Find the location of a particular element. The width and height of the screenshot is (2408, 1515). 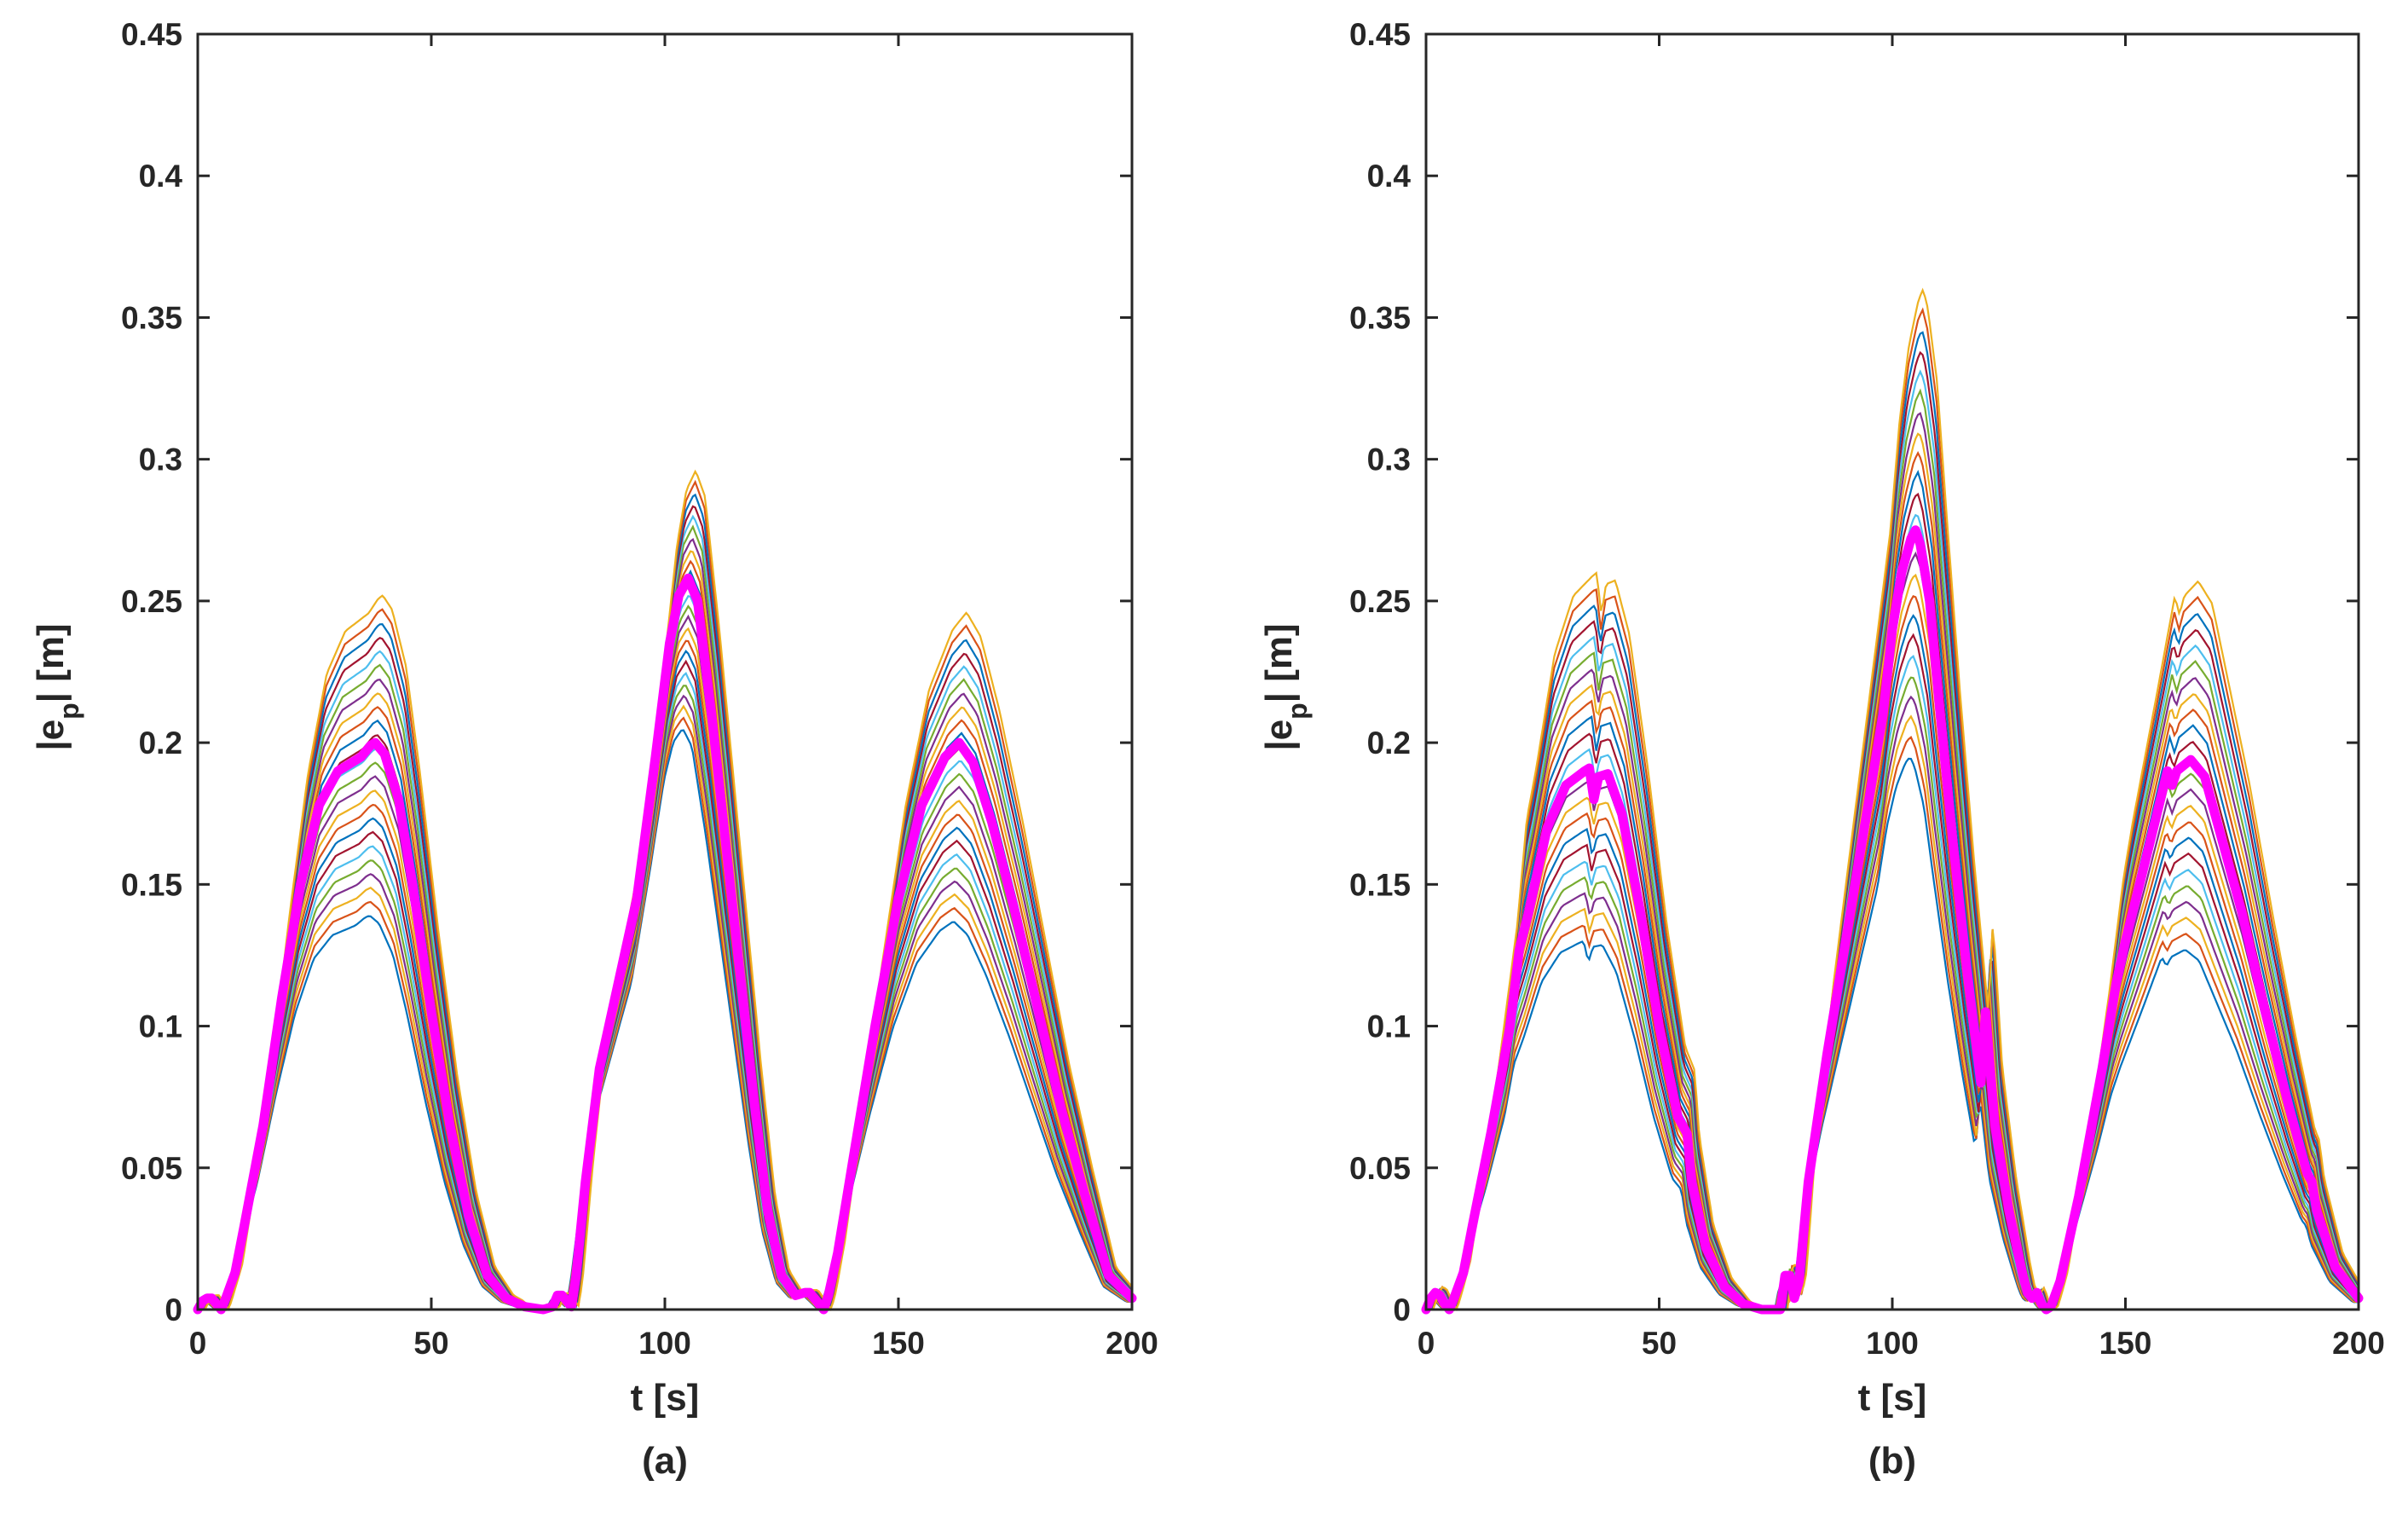

y-axis-label-main-a: |e is located at coordinates (51, 736).